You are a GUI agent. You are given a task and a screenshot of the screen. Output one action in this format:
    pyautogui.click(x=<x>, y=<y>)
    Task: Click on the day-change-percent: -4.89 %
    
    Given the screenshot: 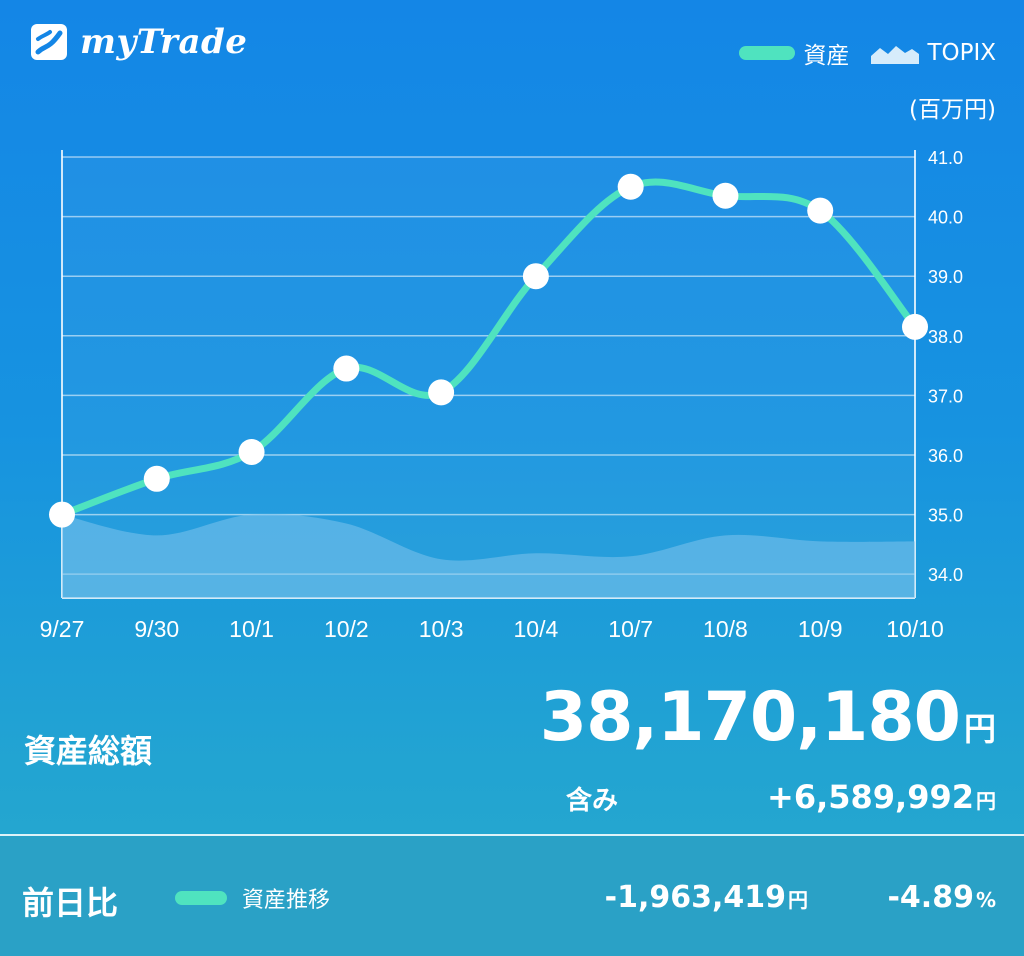 What is the action you would take?
    pyautogui.click(x=941, y=897)
    